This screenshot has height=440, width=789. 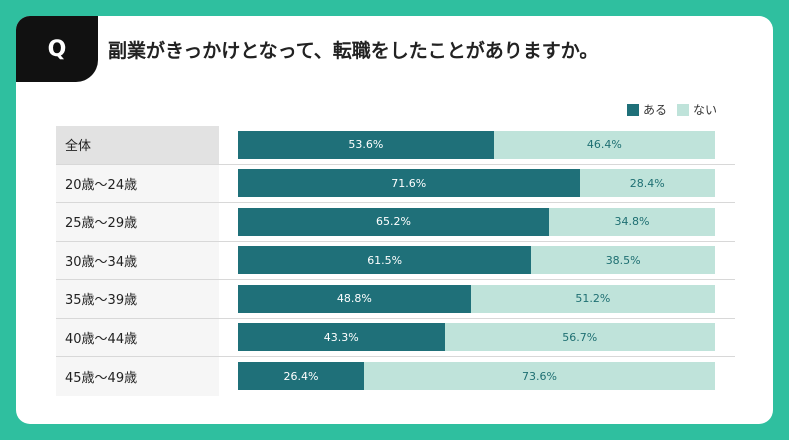 I want to click on question-badge: Q, so click(x=57, y=49).